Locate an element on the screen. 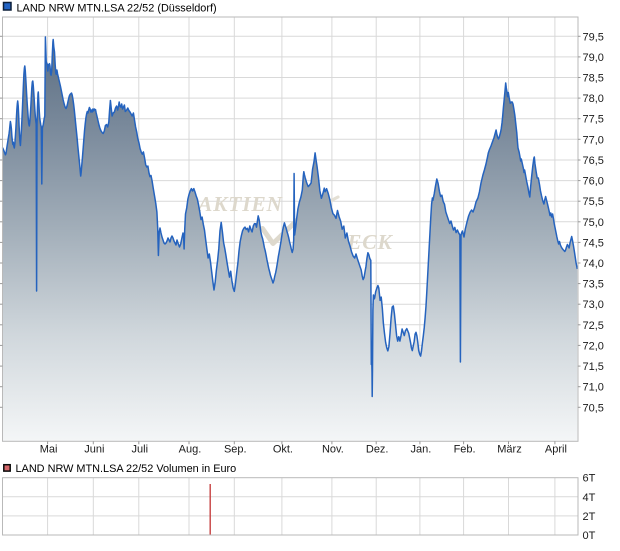 This screenshot has height=551, width=620. svg-text: Feb. is located at coordinates (465, 450).